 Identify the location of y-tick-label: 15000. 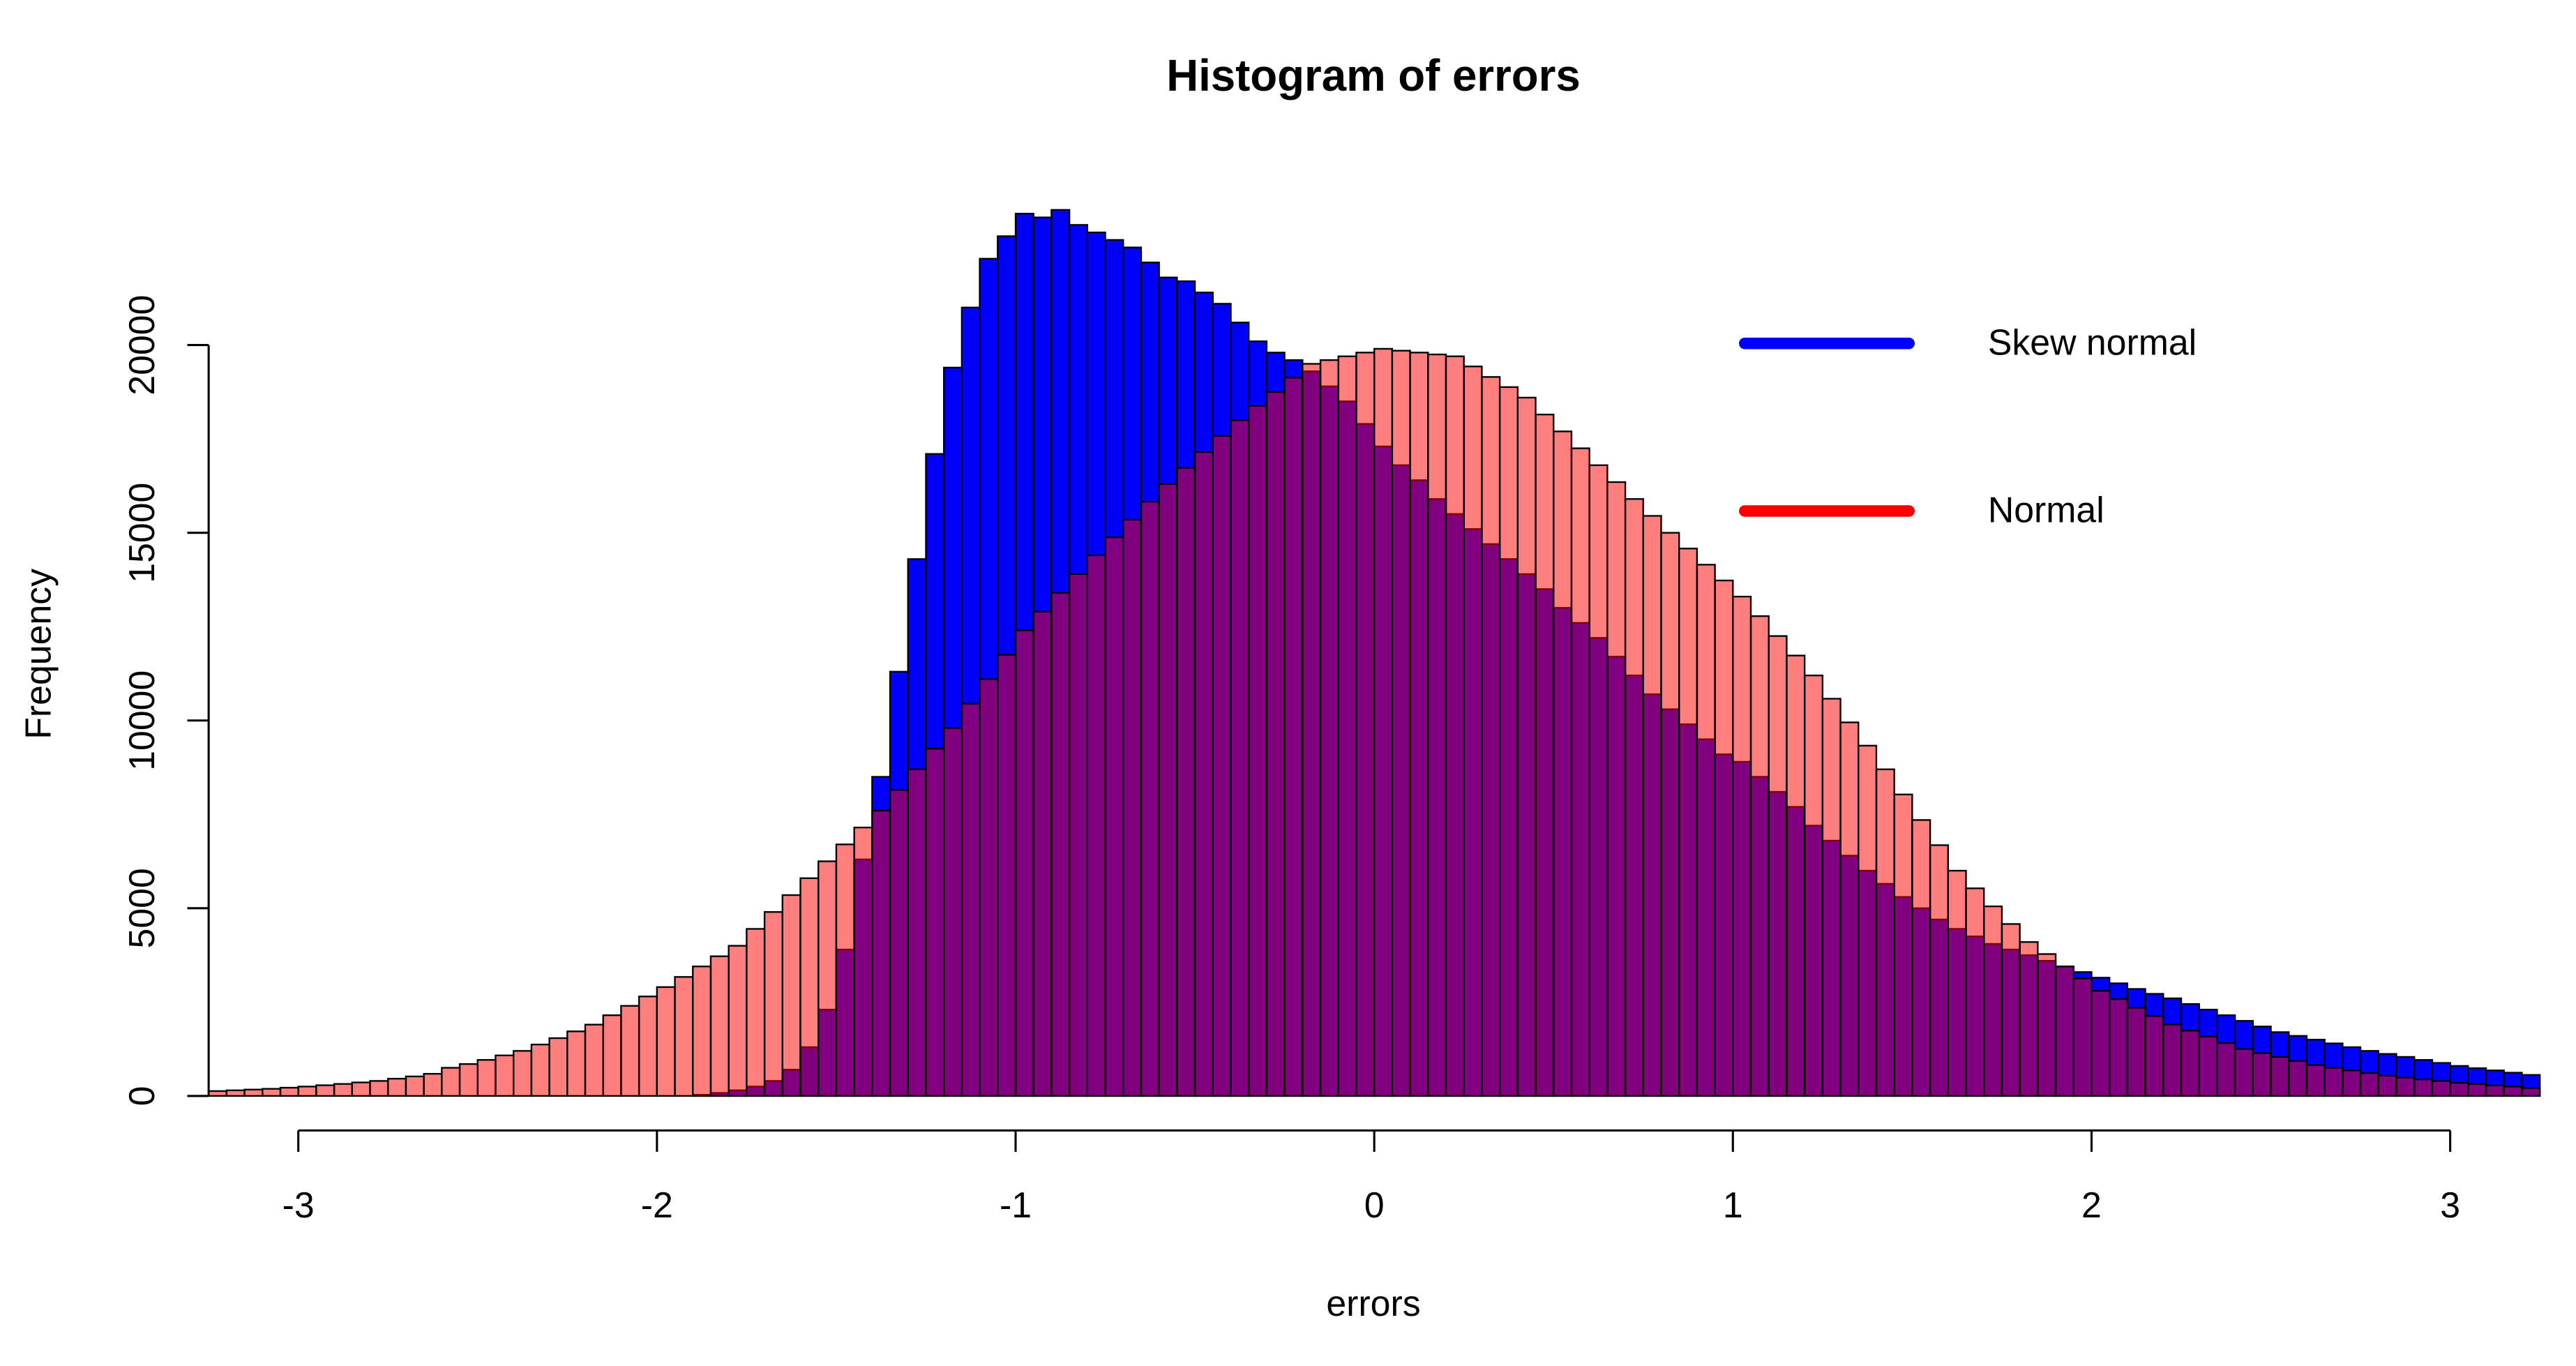
(141, 533).